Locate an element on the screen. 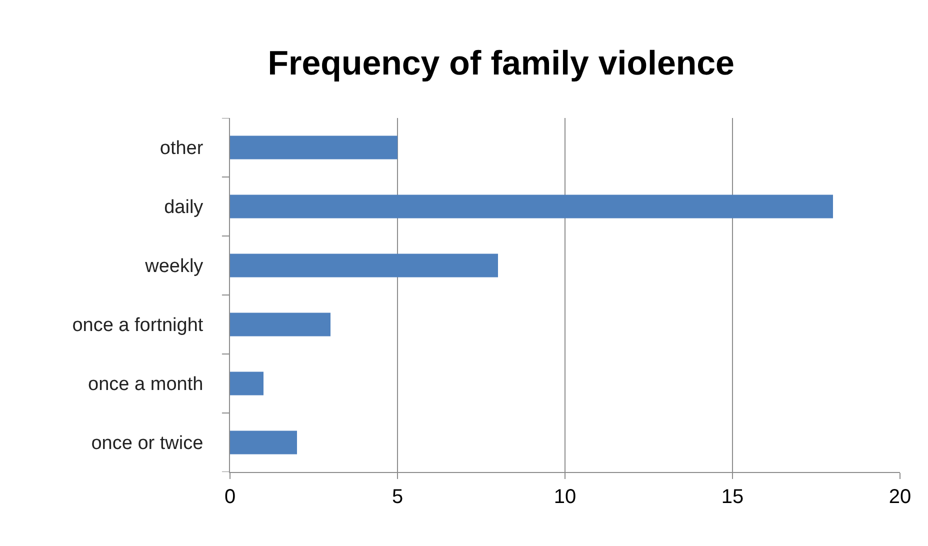 The width and height of the screenshot is (928, 546). y-tick-label: other is located at coordinates (182, 149).